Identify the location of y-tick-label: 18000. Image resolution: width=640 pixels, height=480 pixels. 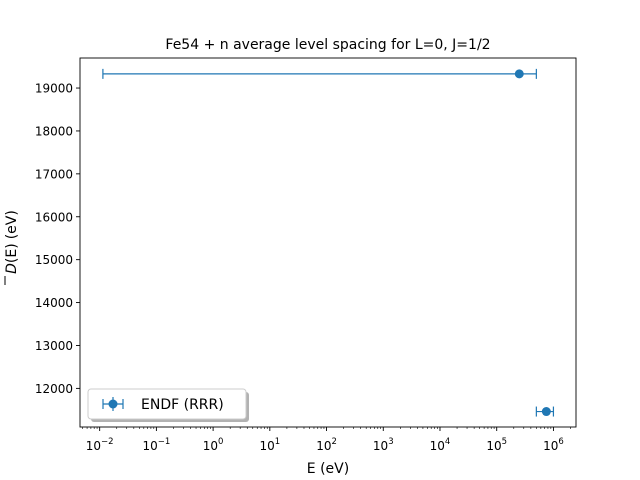
(54, 131).